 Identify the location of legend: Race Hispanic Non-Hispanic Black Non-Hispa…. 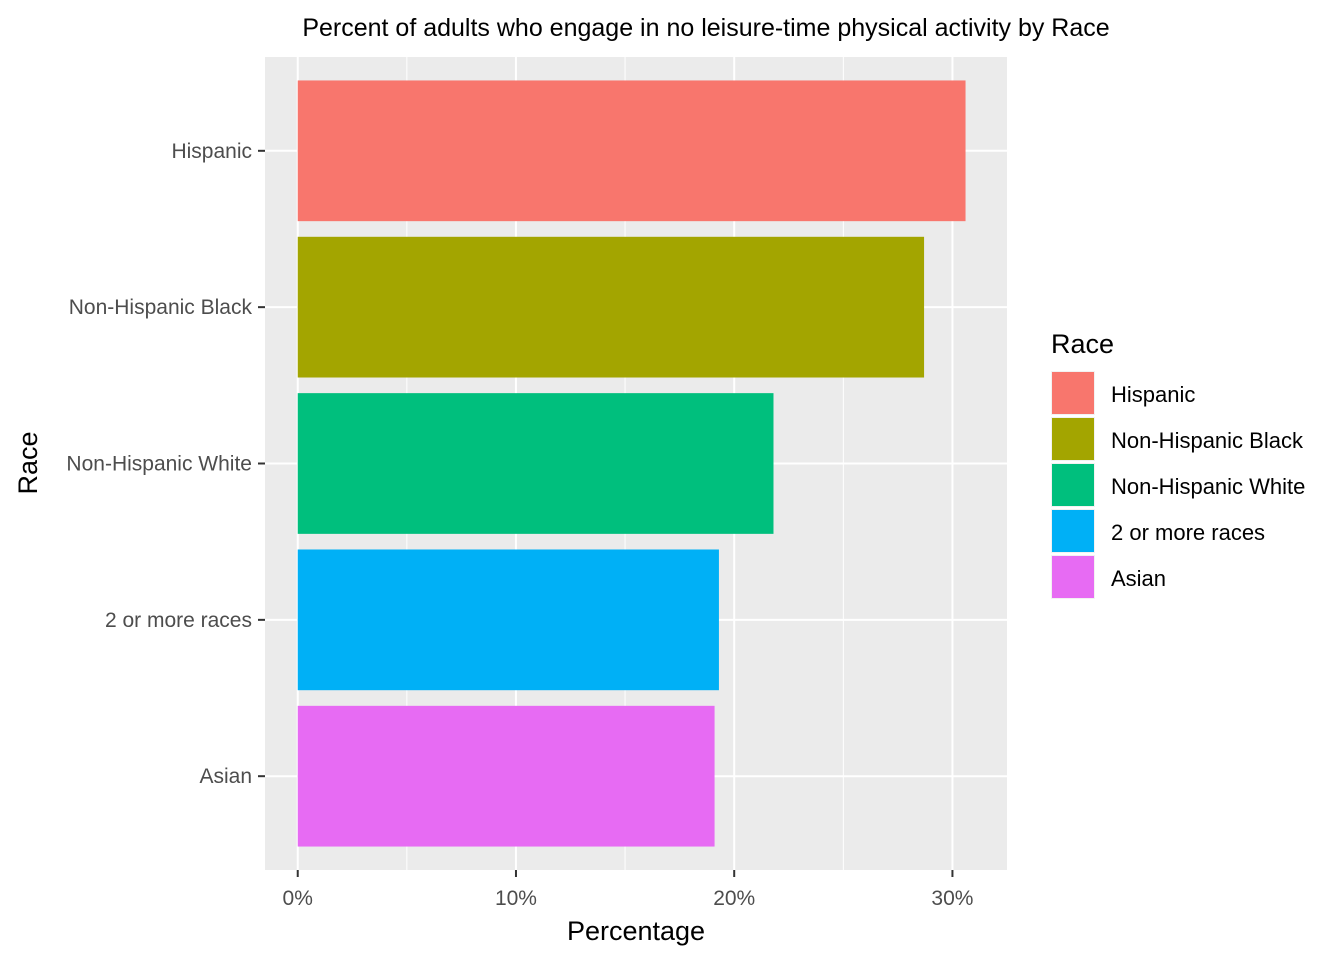
(1178, 464).